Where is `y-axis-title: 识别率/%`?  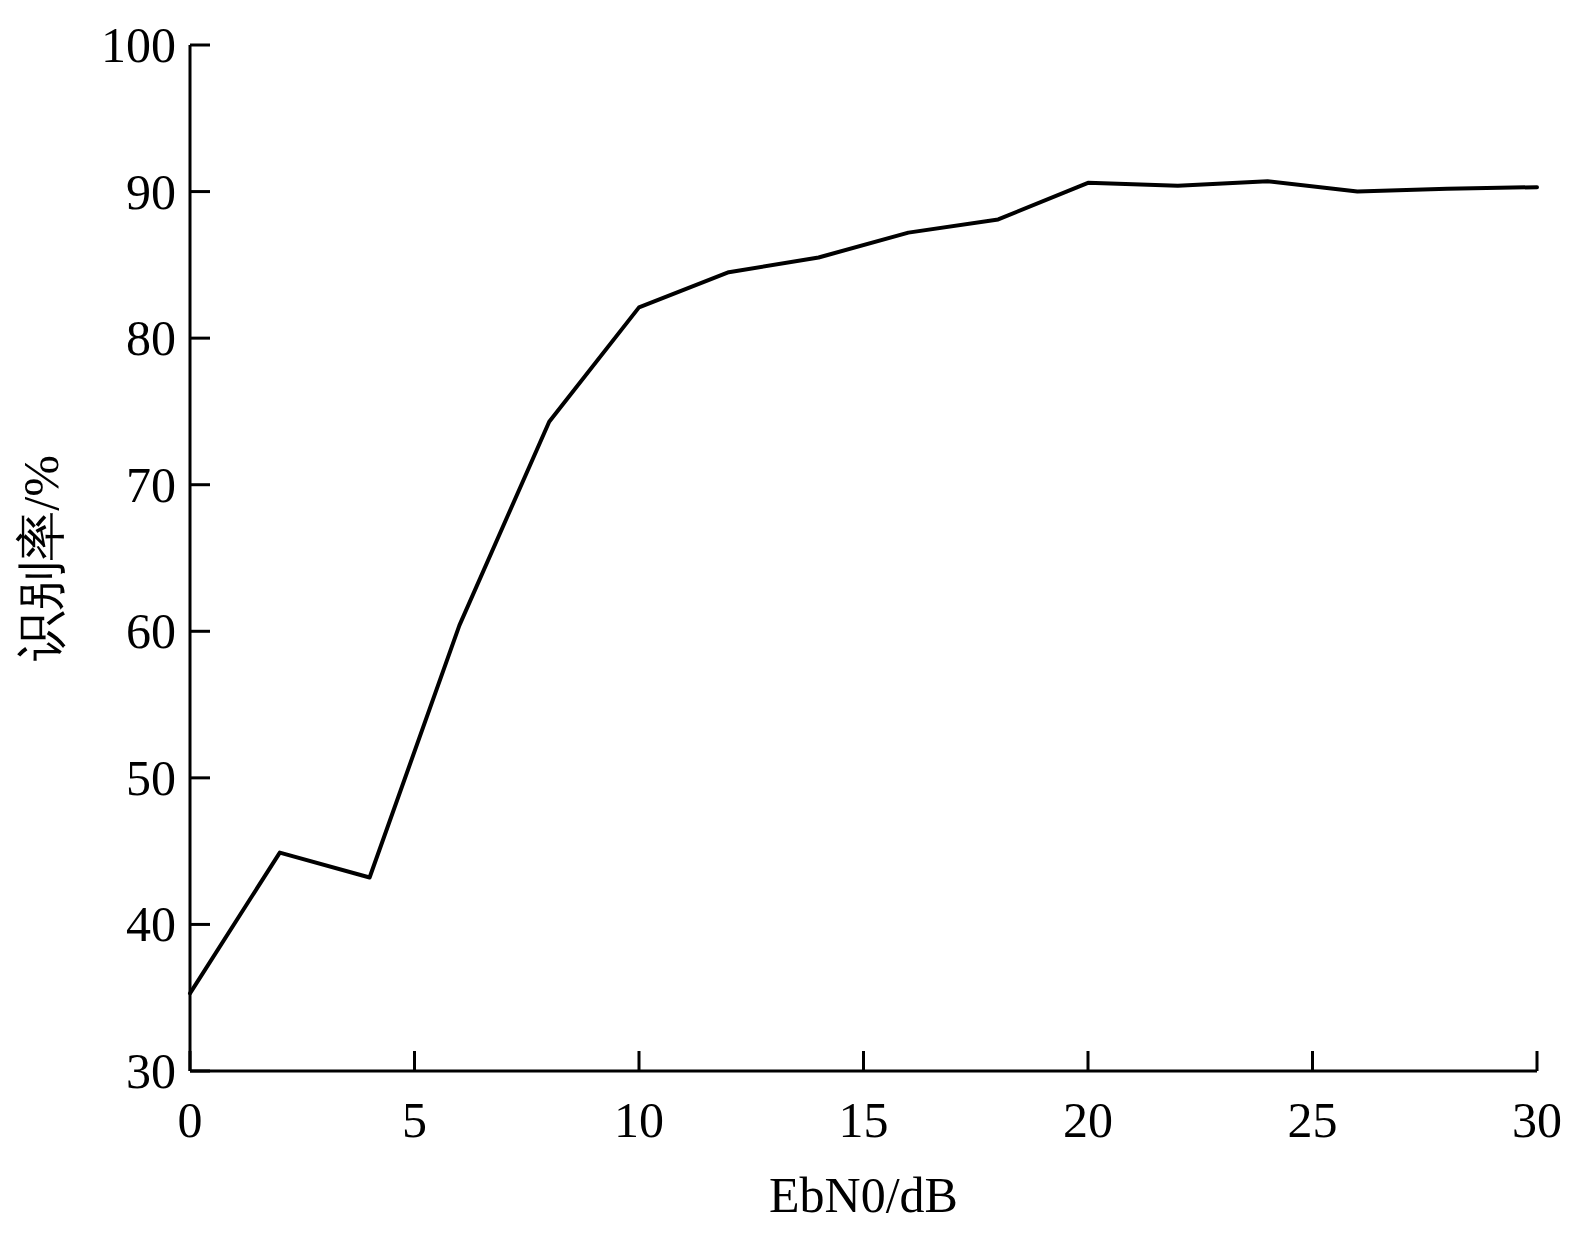 y-axis-title: 识别率/% is located at coordinates (41, 558).